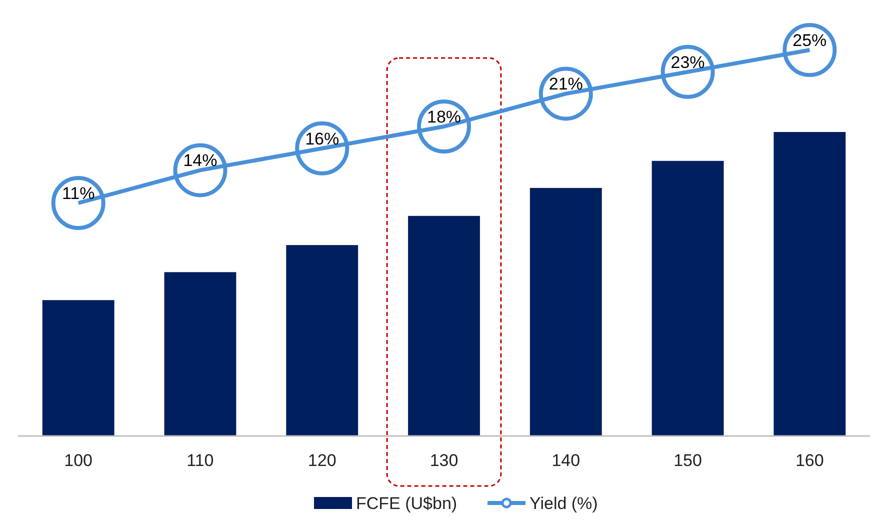 The image size is (878, 523). Describe the element at coordinates (322, 460) in the screenshot. I see `x-tick-label: 120` at that location.